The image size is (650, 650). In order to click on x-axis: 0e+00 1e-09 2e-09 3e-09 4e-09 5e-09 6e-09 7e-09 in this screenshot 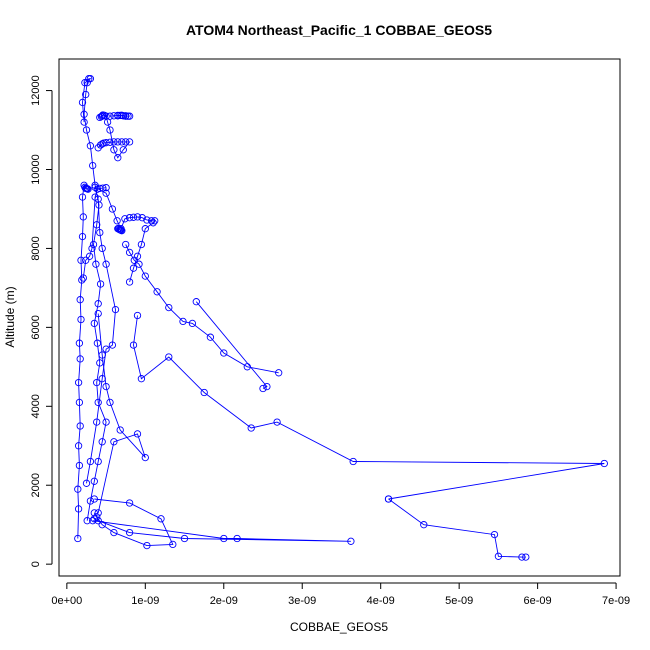, I will do `click(340, 594)`.